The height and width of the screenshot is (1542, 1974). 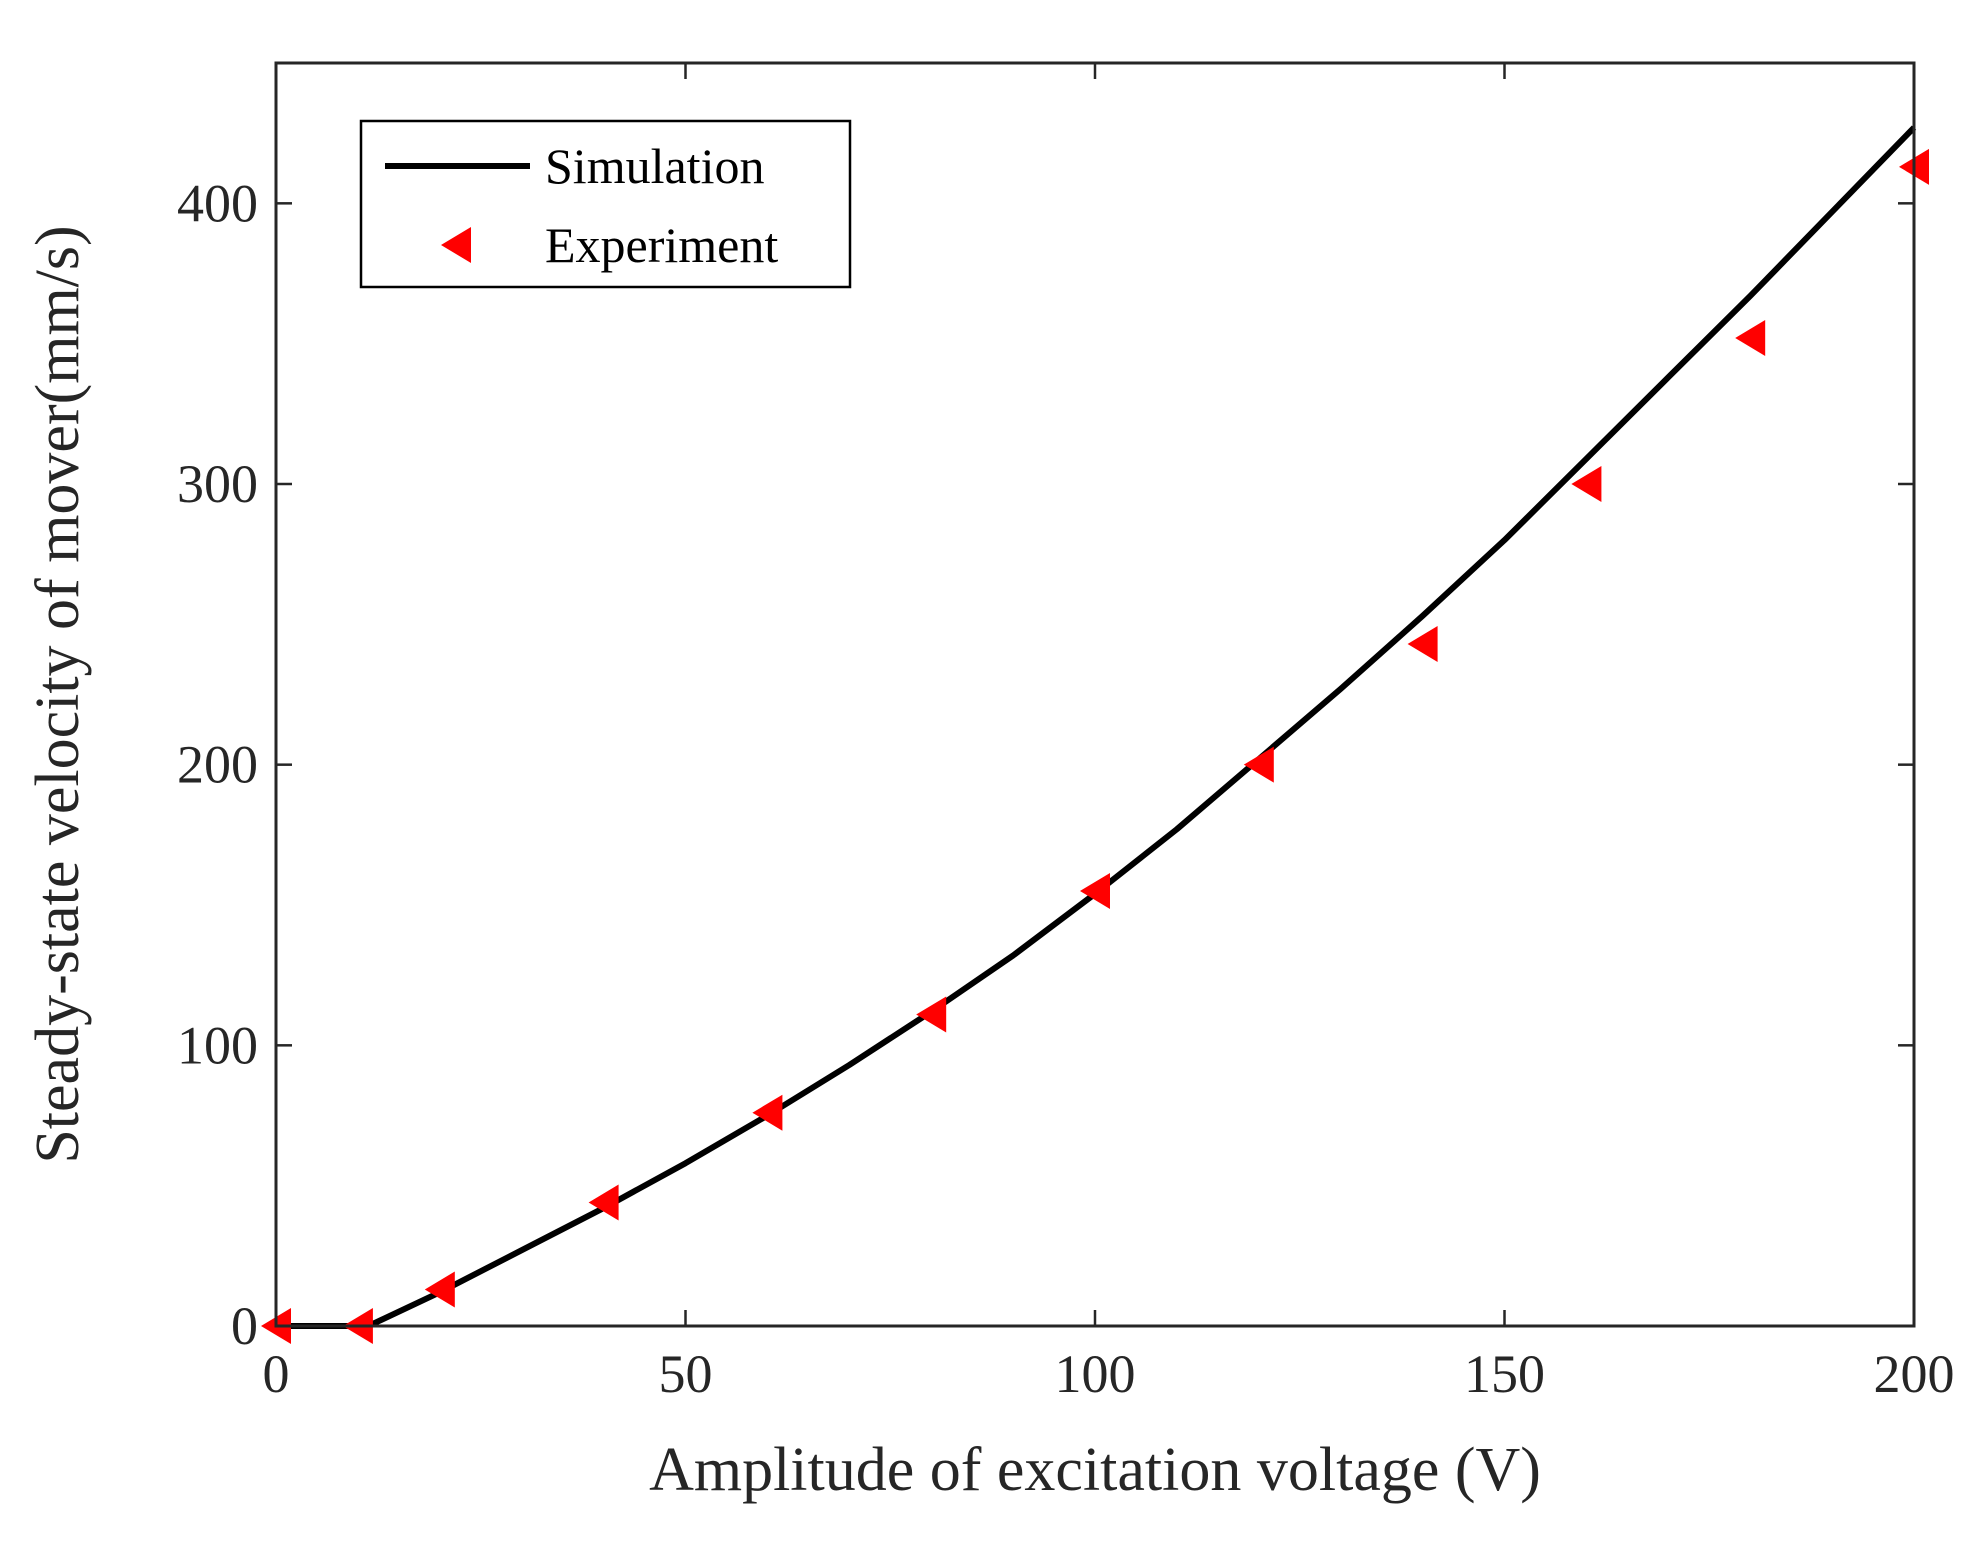 I want to click on y-tick-label: 400, so click(x=217, y=203).